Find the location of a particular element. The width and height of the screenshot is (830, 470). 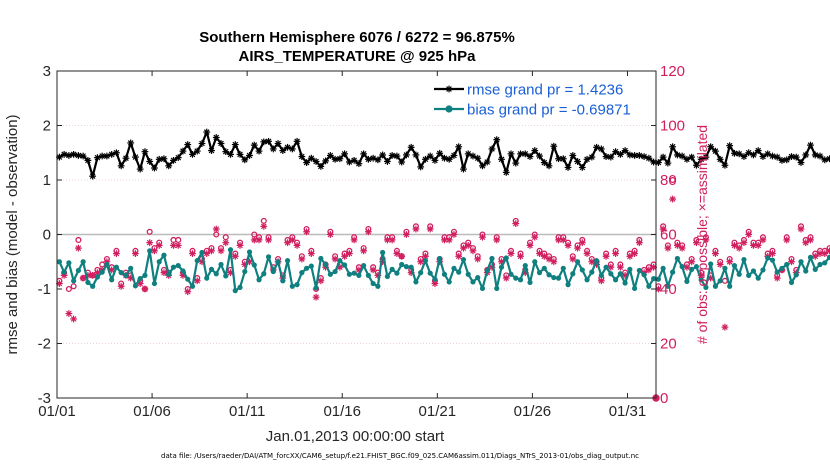

x-axis-label: Jan.01,2013 00:00:00 start is located at coordinates (355, 436).